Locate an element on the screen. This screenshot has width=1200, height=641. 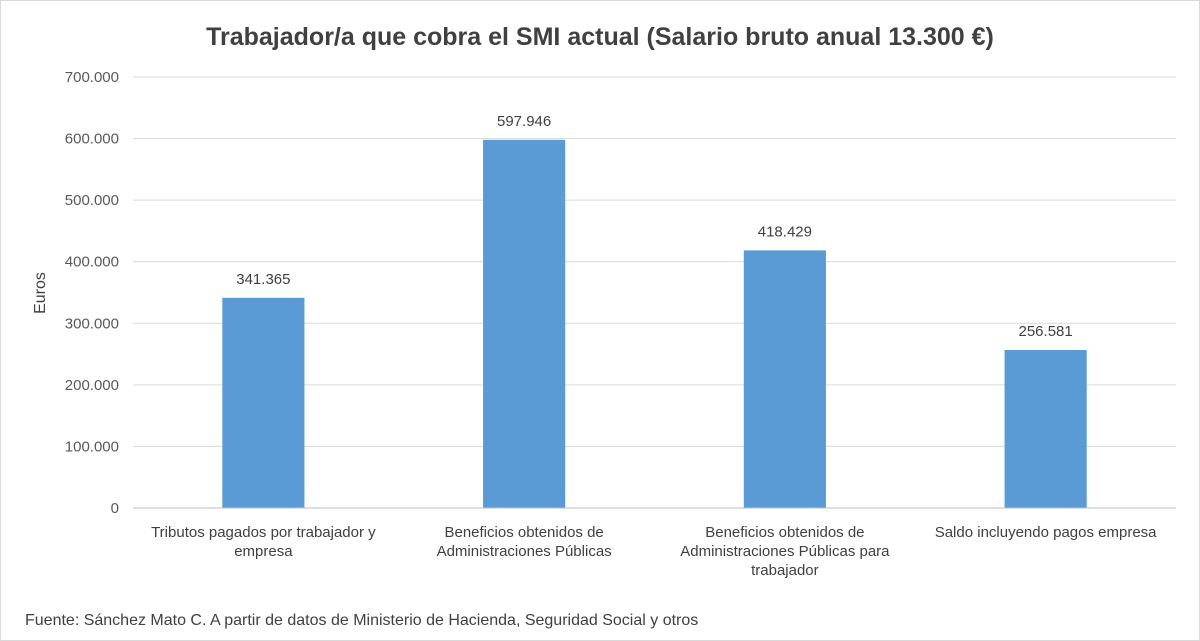
y-tick-label: 400.000 is located at coordinates (92, 262).